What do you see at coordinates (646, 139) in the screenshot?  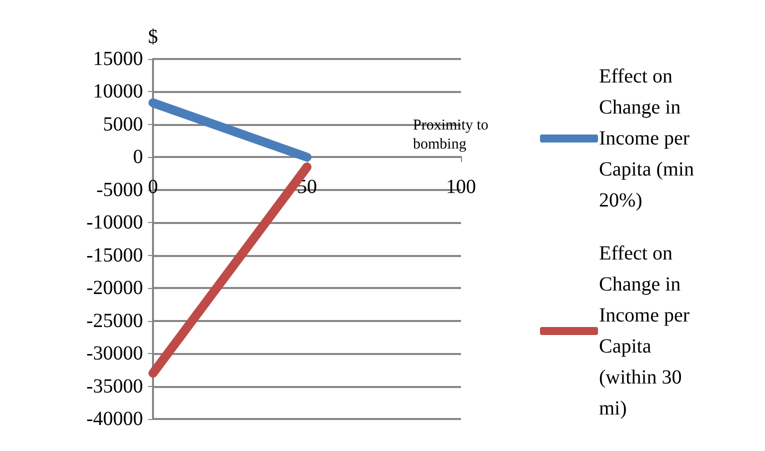 I see `legend-label: Effect on Change in Income per Capita (min 20%)` at bounding box center [646, 139].